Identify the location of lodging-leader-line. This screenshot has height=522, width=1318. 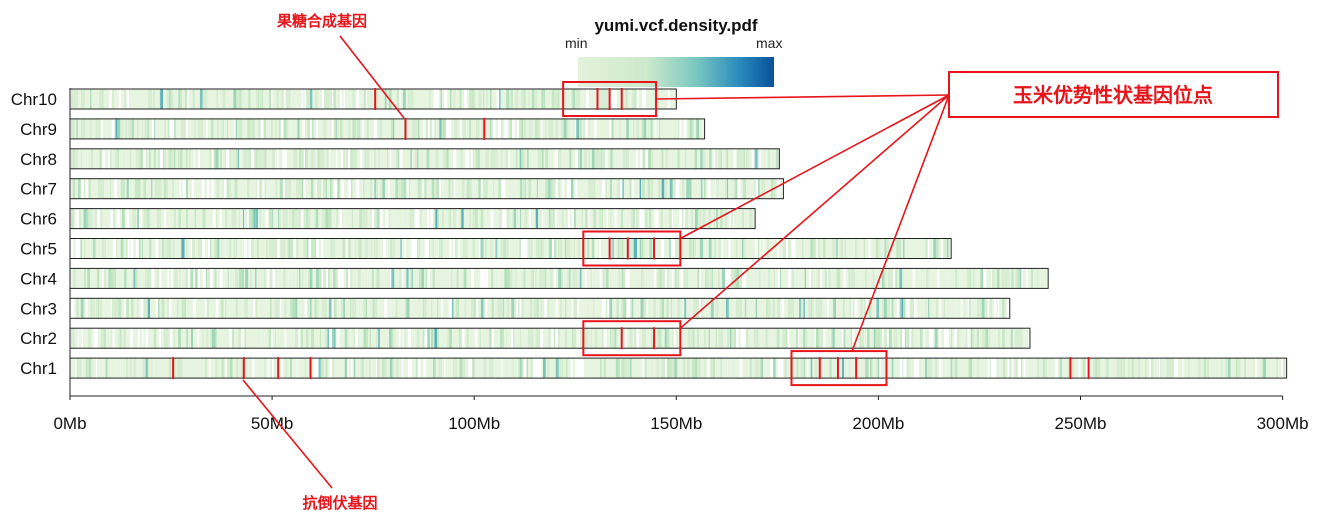
(287, 434).